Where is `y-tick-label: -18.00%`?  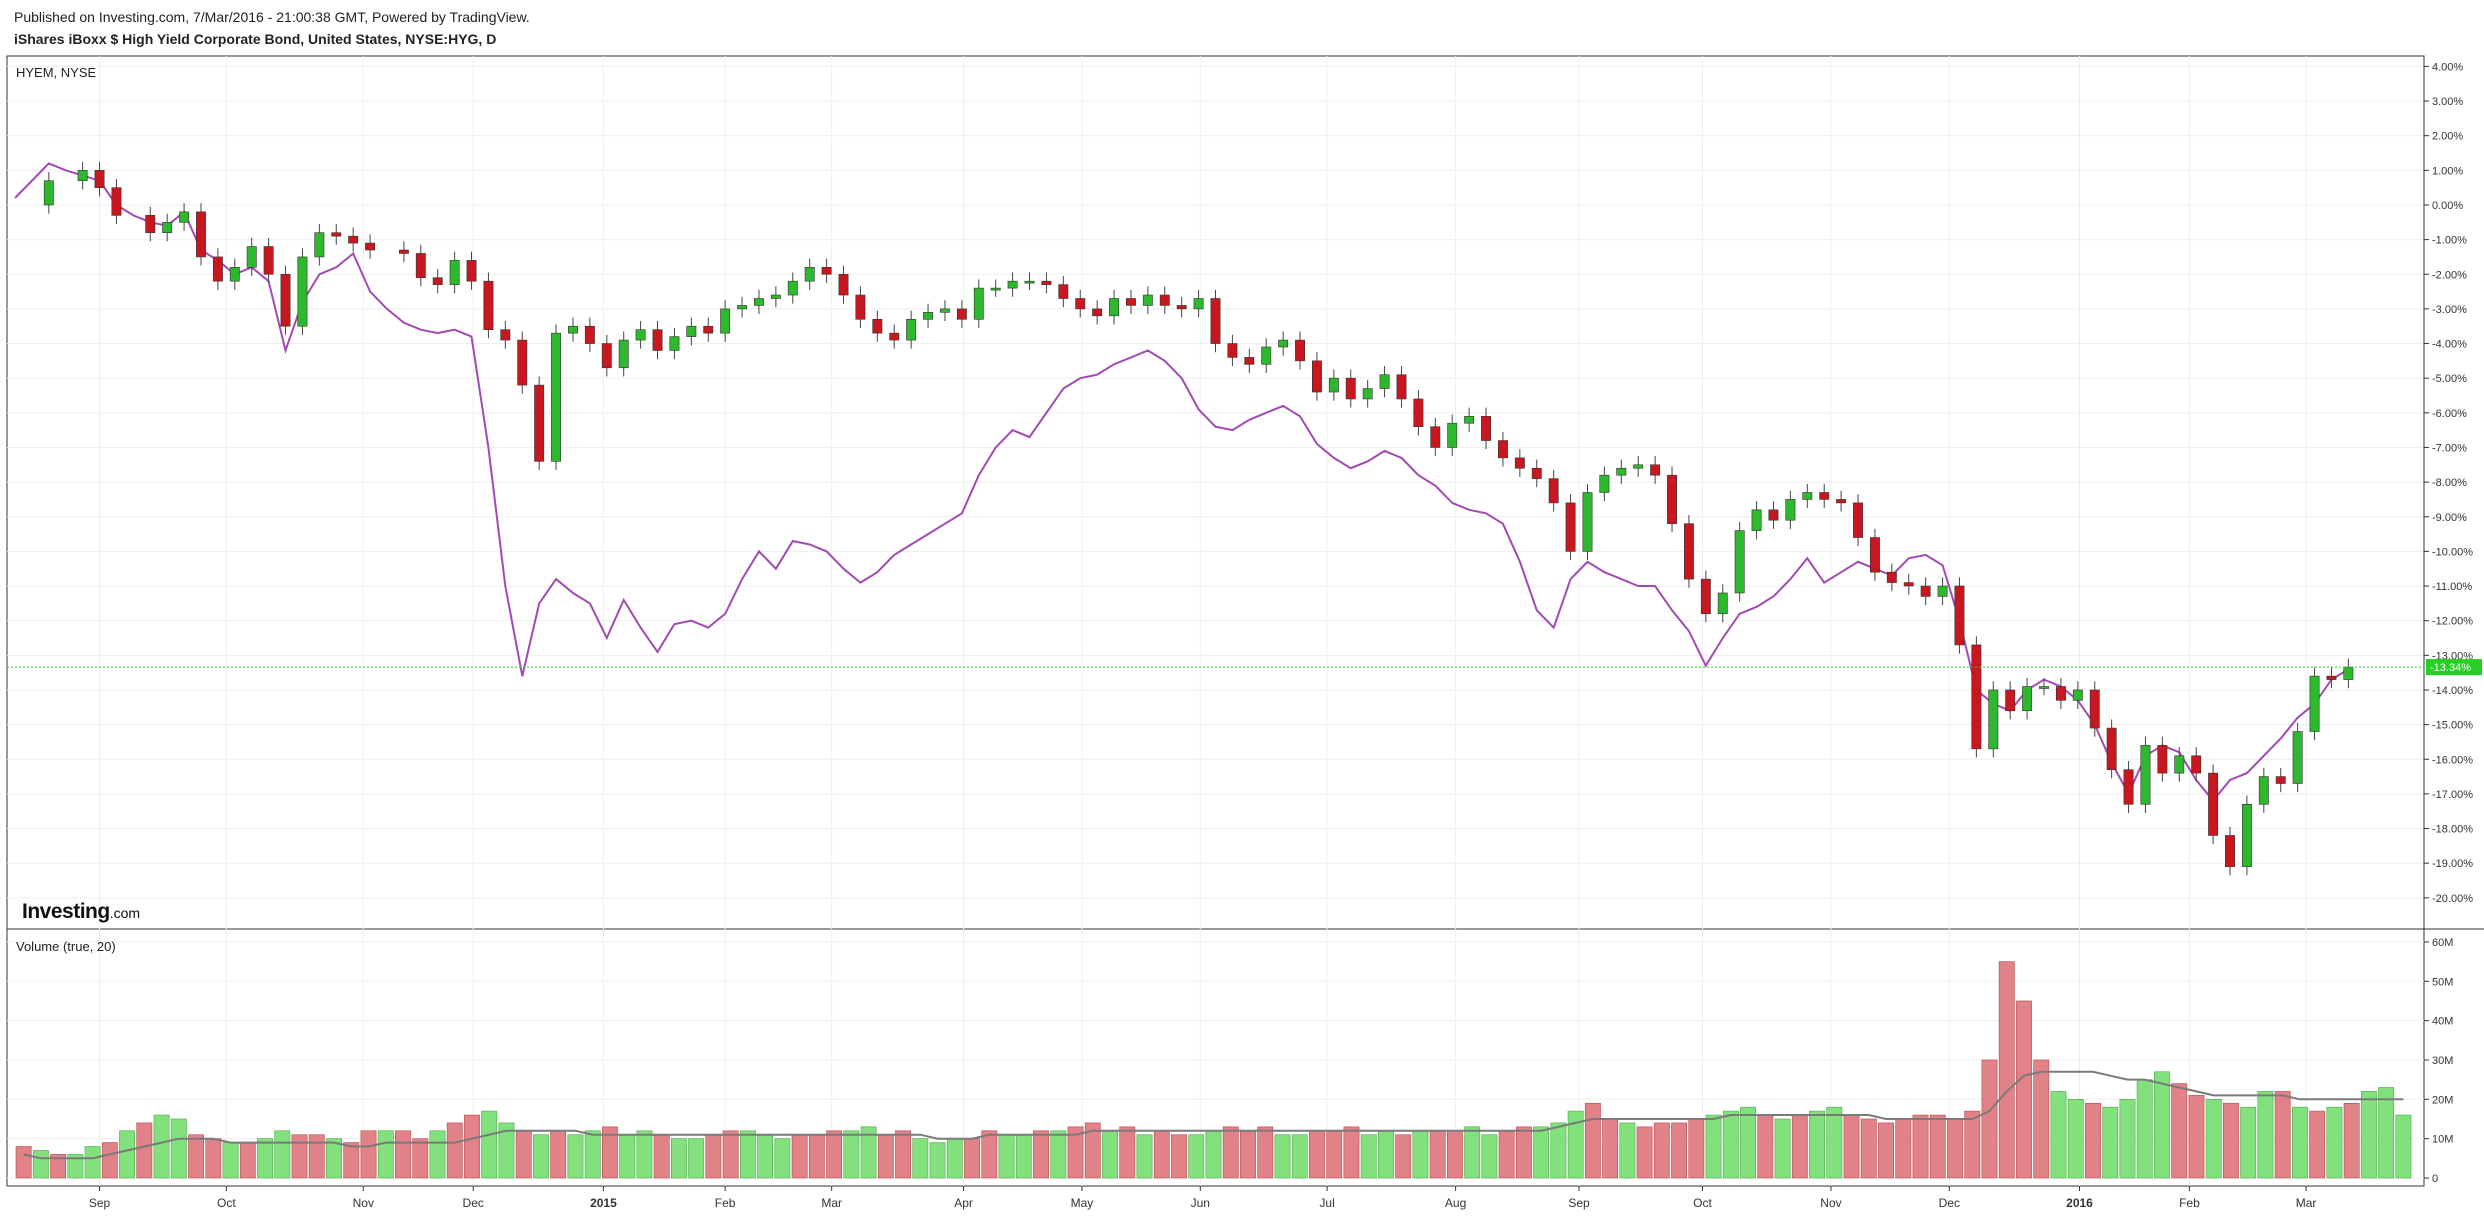
y-tick-label: -18.00% is located at coordinates (2452, 830).